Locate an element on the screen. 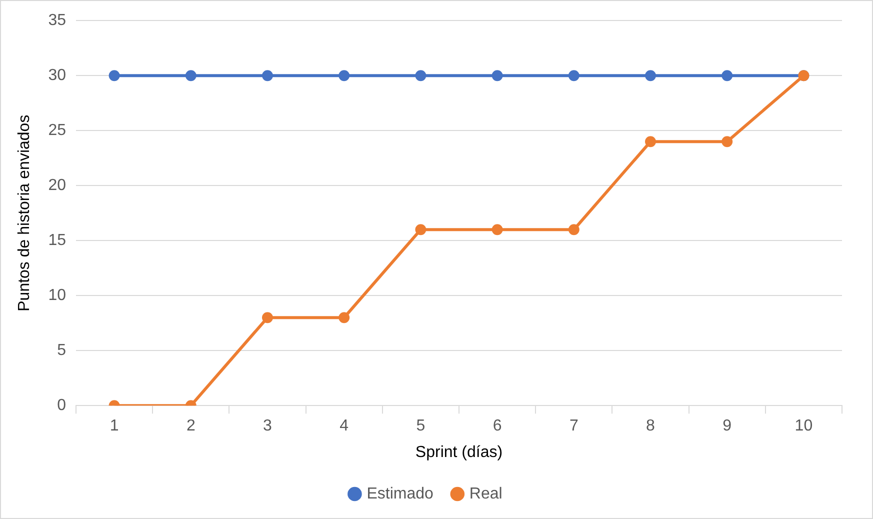  y-tick-label: 10 is located at coordinates (57, 295).